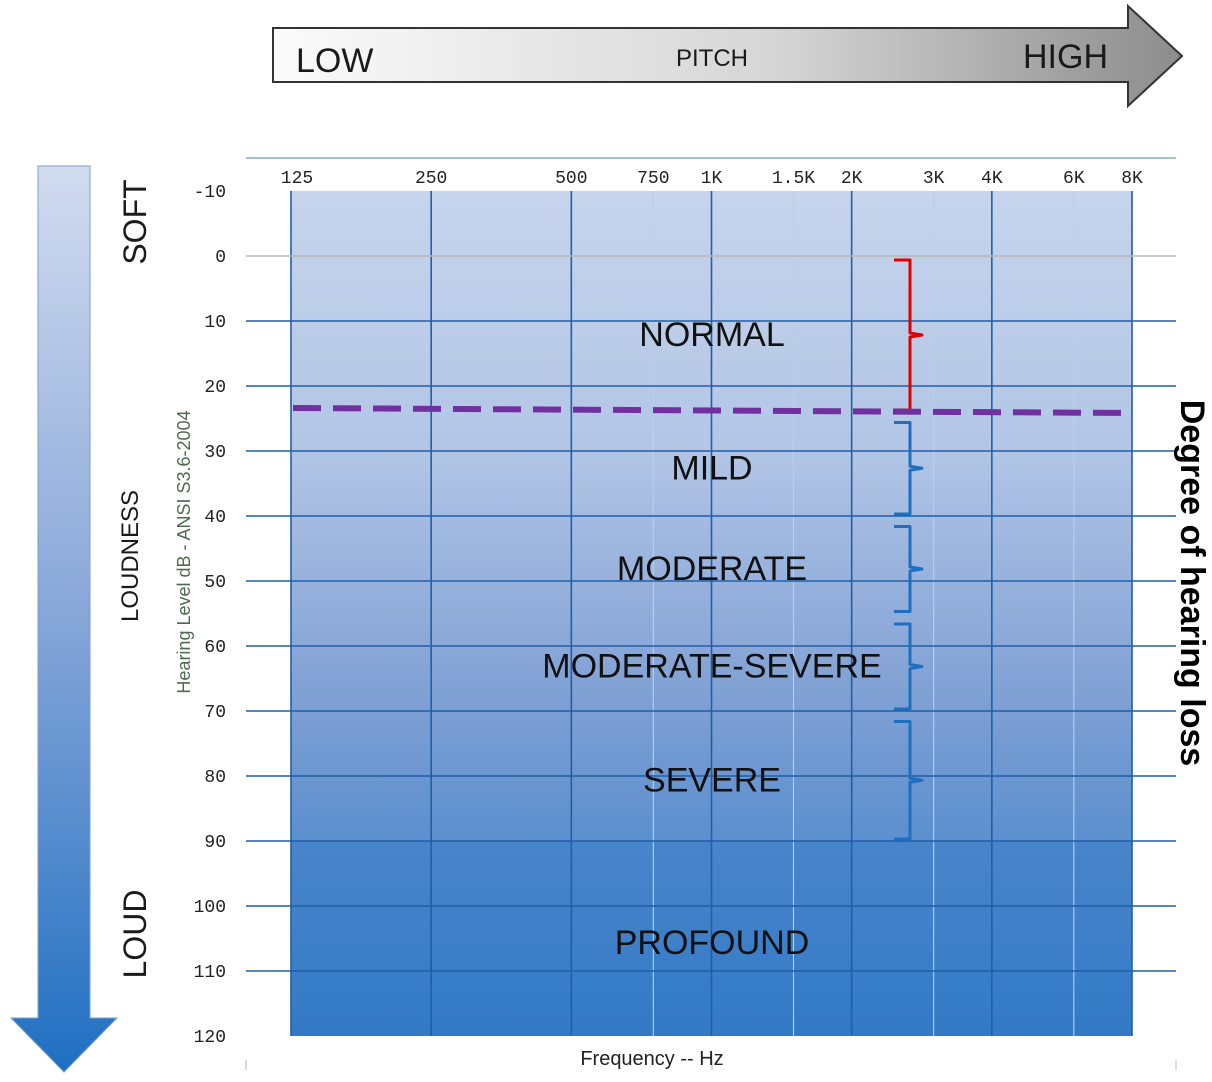 The width and height of the screenshot is (1212, 1082). What do you see at coordinates (210, 193) in the screenshot?
I see `y-tick-label: -10` at bounding box center [210, 193].